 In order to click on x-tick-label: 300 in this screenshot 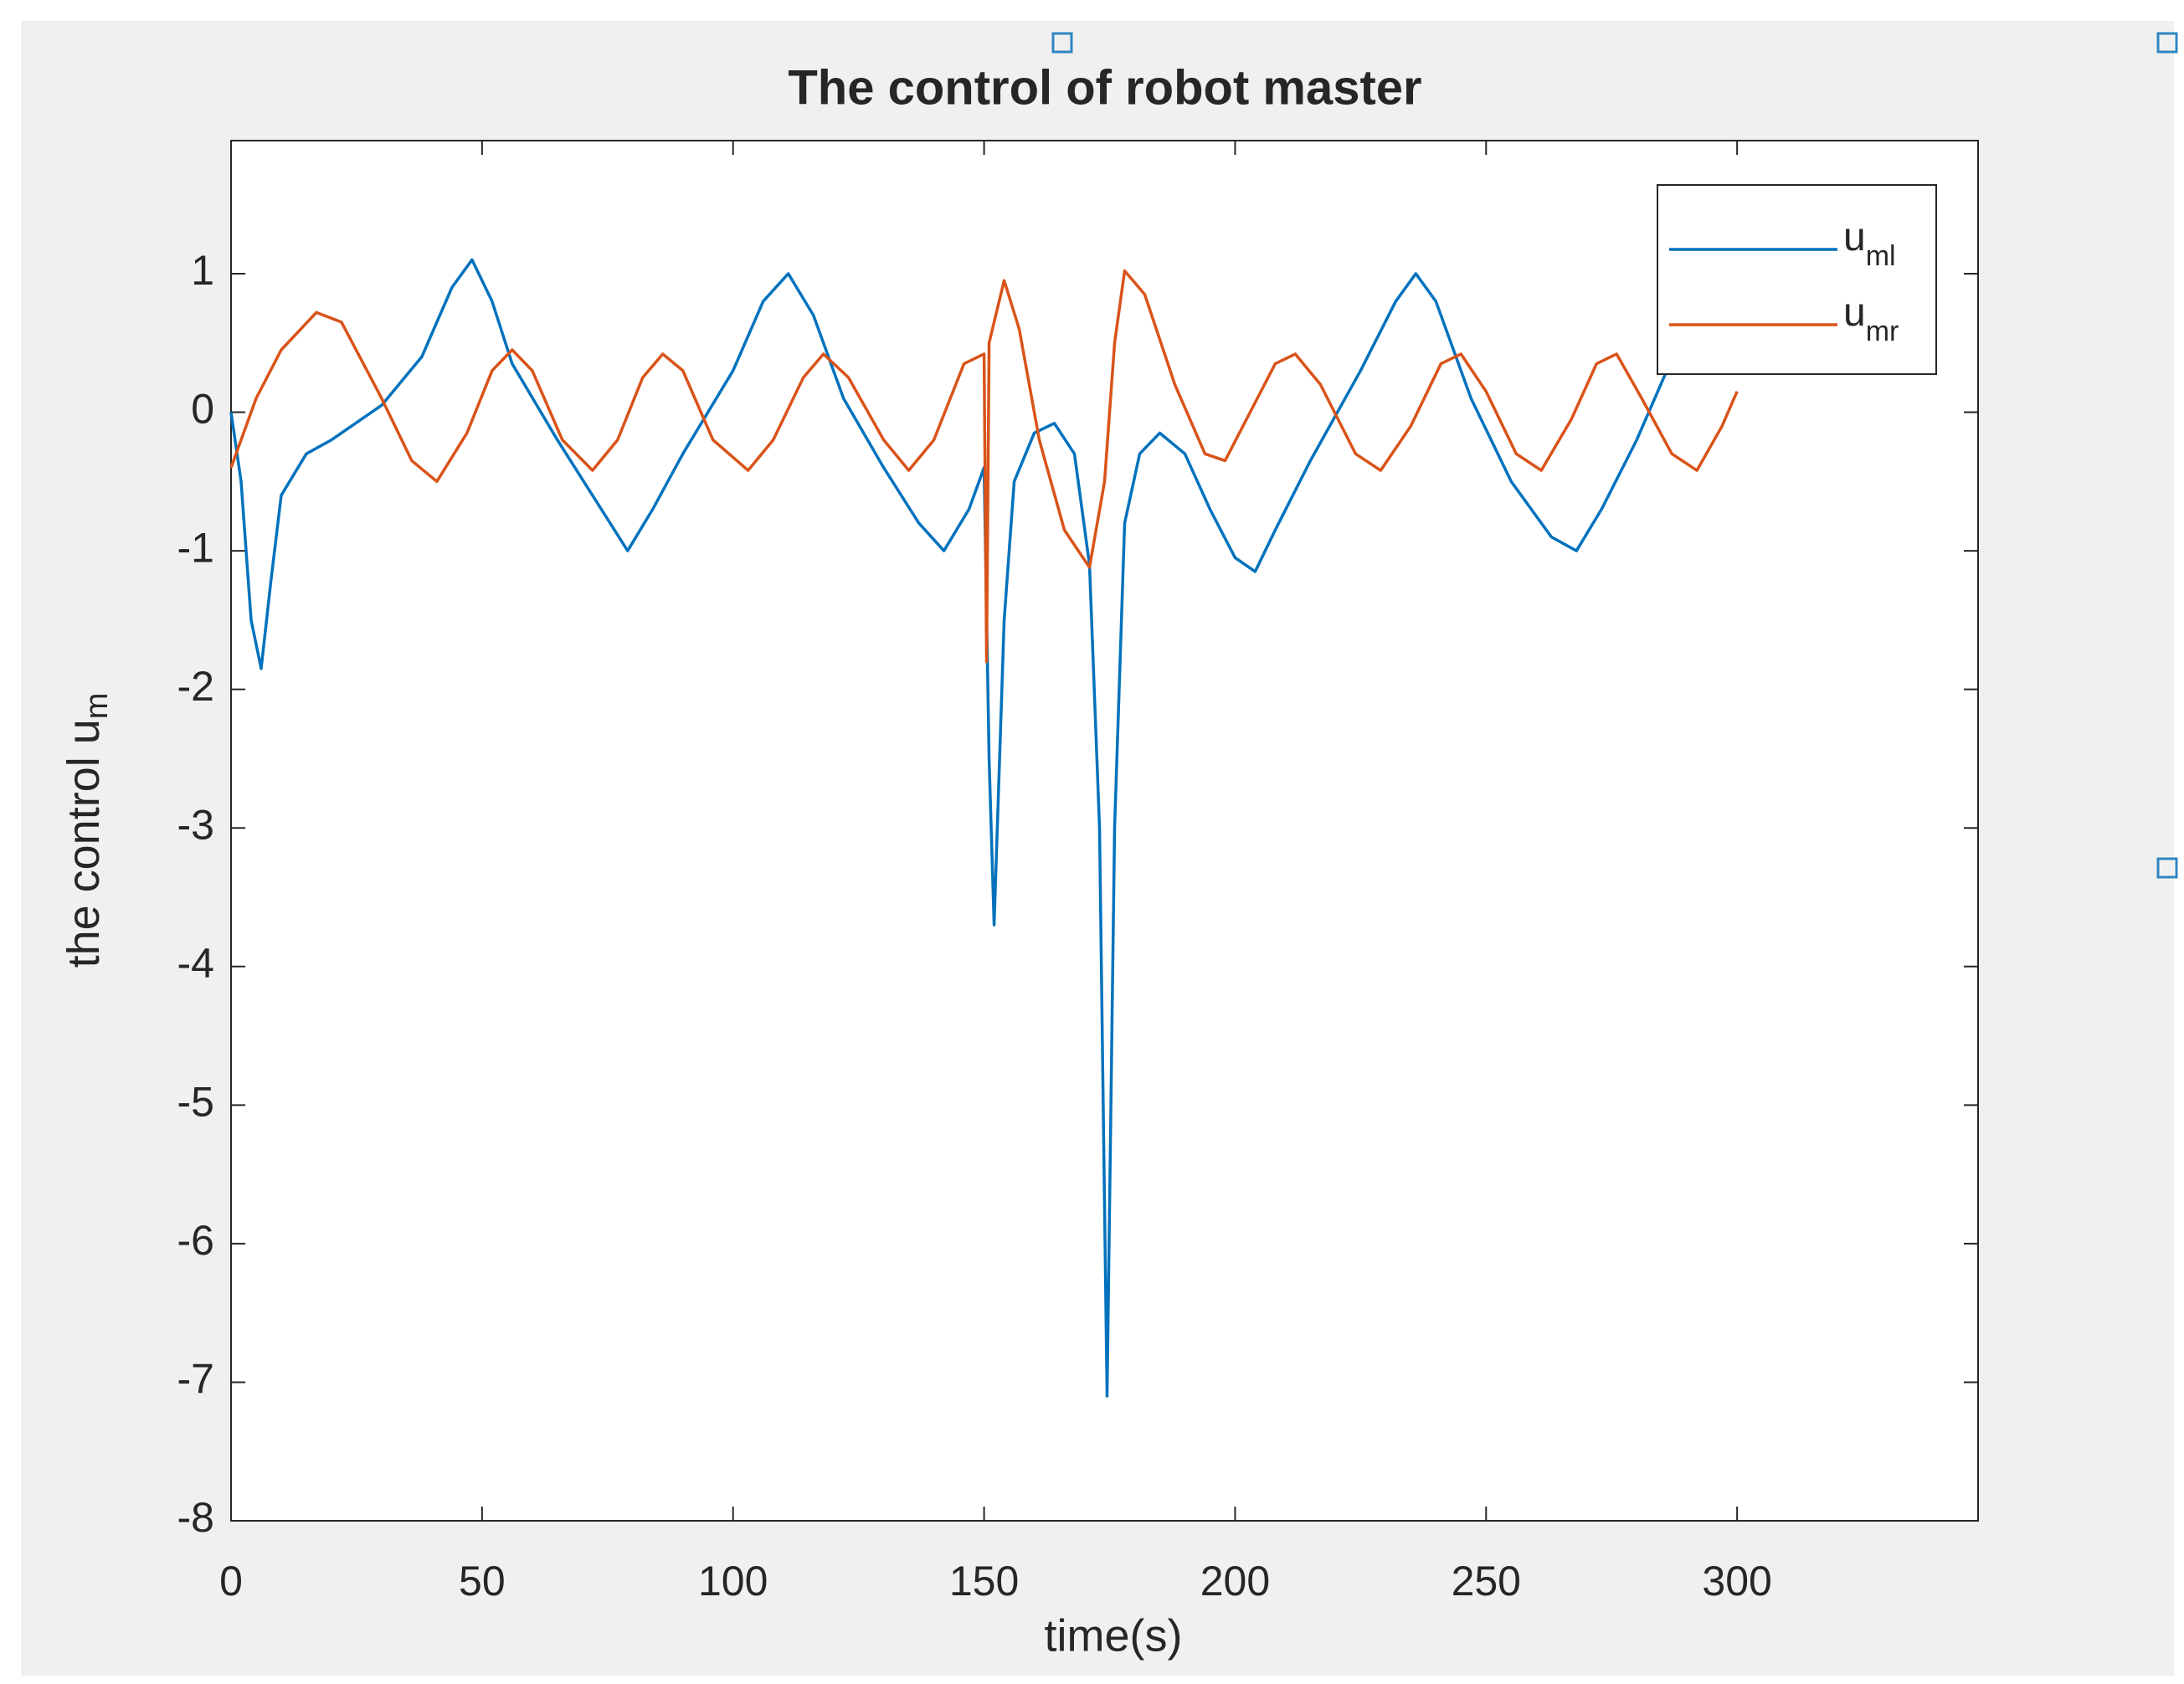, I will do `click(1736, 1581)`.